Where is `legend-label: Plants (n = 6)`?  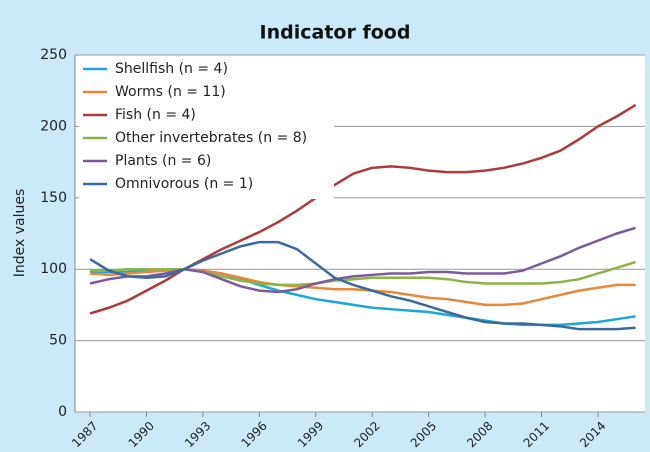 legend-label: Plants (n = 6) is located at coordinates (163, 161).